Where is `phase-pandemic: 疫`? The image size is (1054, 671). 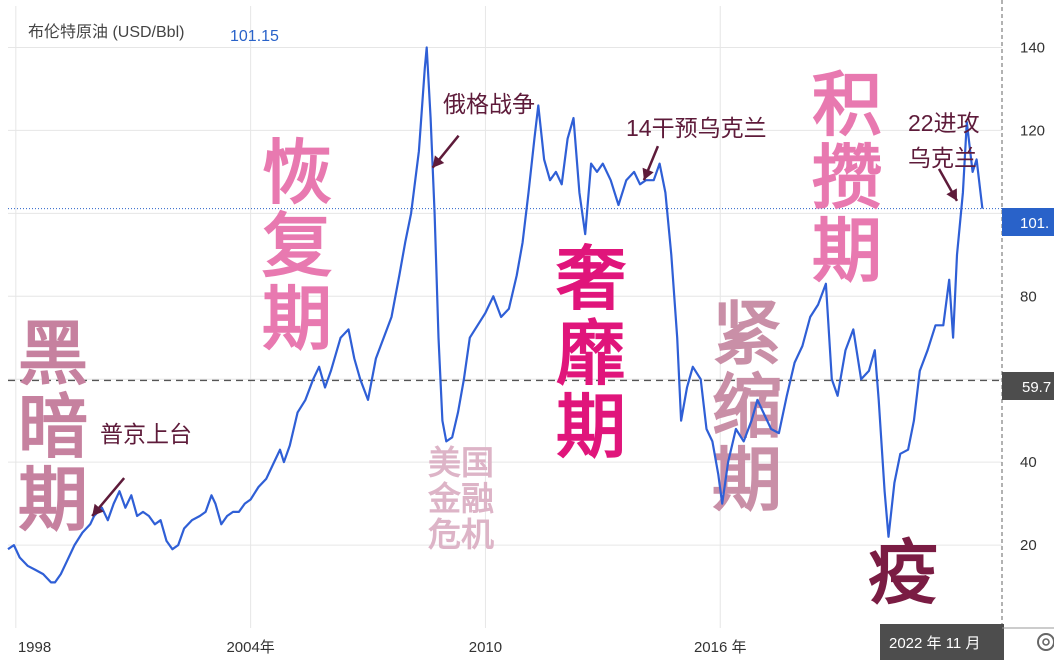
phase-pandemic: 疫 is located at coordinates (903, 573).